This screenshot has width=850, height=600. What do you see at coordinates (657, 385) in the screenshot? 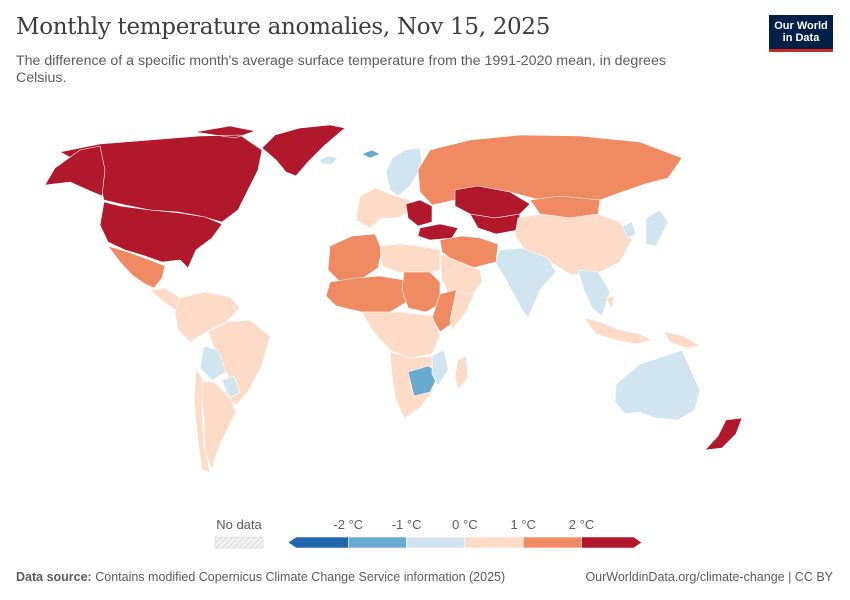
I see `region-australia` at bounding box center [657, 385].